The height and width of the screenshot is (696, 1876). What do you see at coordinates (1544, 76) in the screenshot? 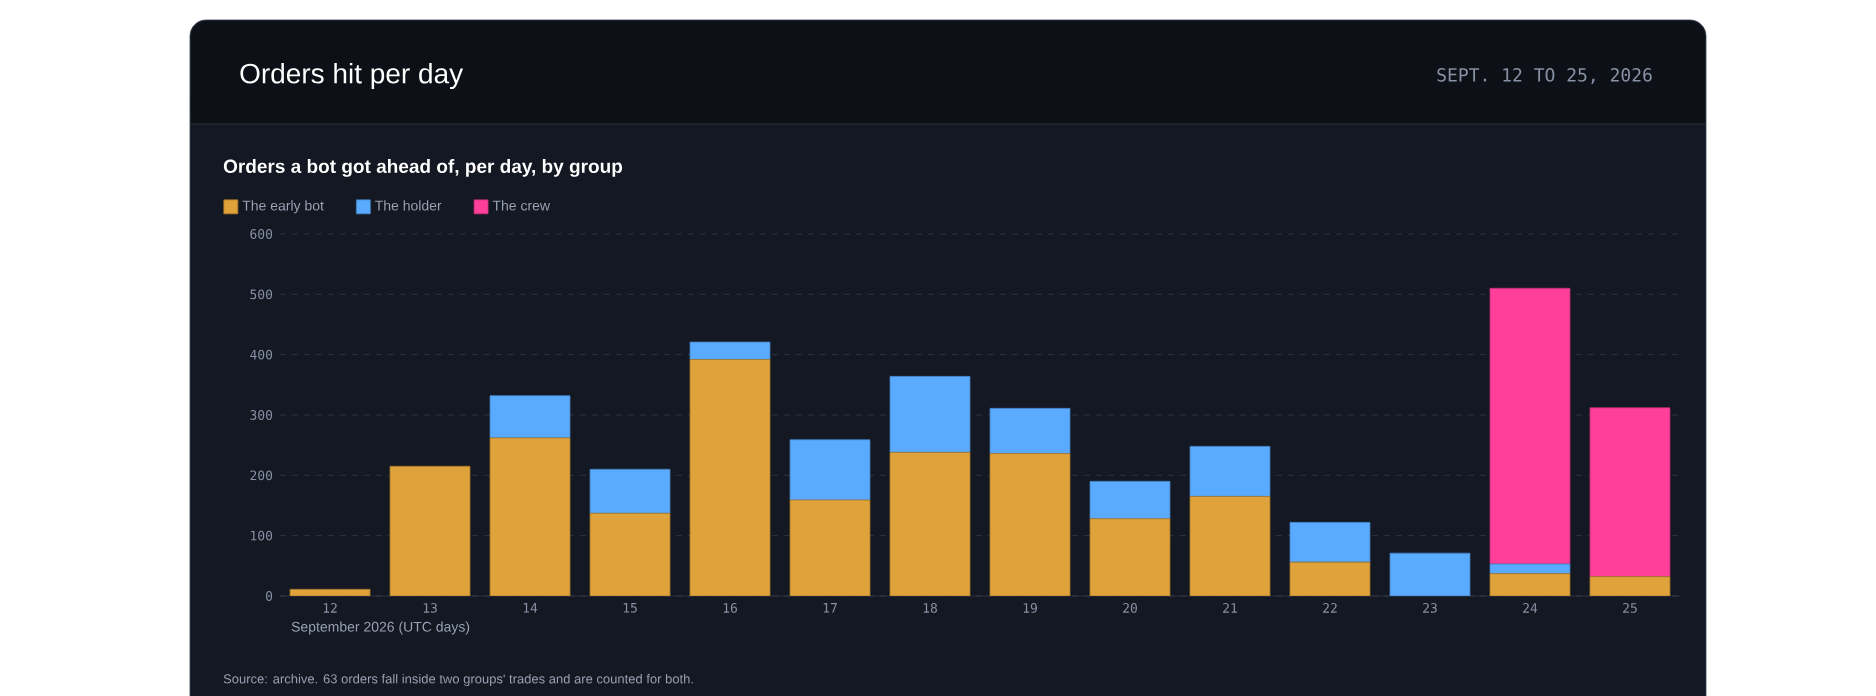
I see `text: SEPT. 12 TO 25, 2026` at bounding box center [1544, 76].